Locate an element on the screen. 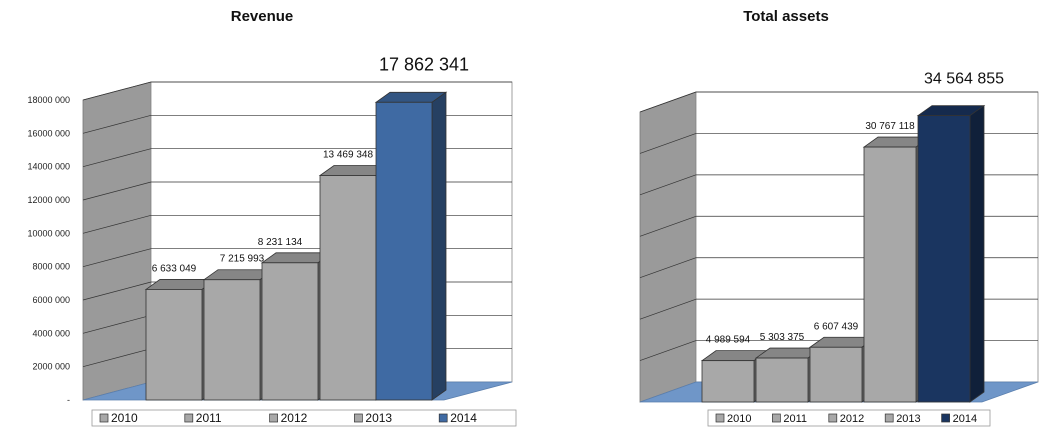  y-tick-label: 14000 000 is located at coordinates (48, 167).